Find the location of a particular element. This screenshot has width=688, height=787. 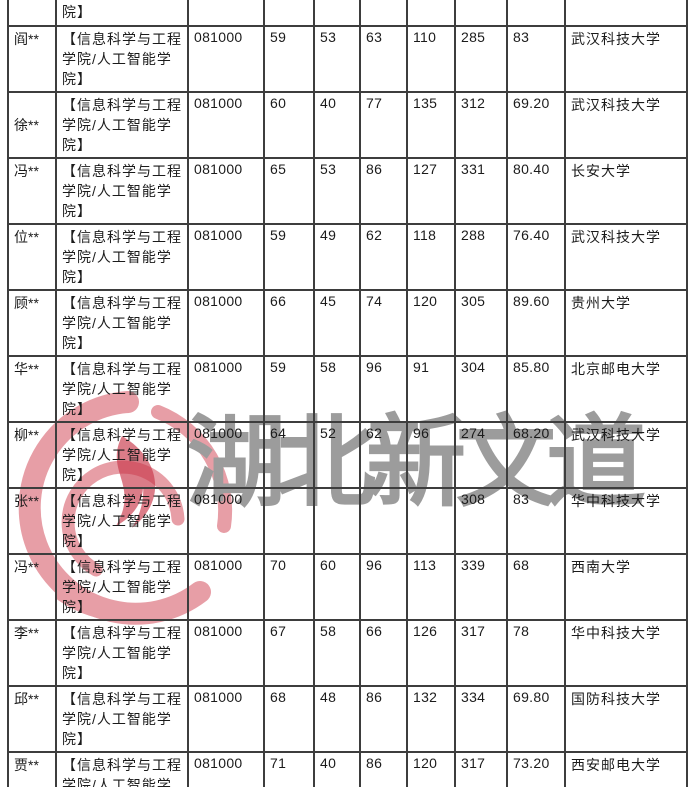

table-row: 院】 is located at coordinates (347, 13).